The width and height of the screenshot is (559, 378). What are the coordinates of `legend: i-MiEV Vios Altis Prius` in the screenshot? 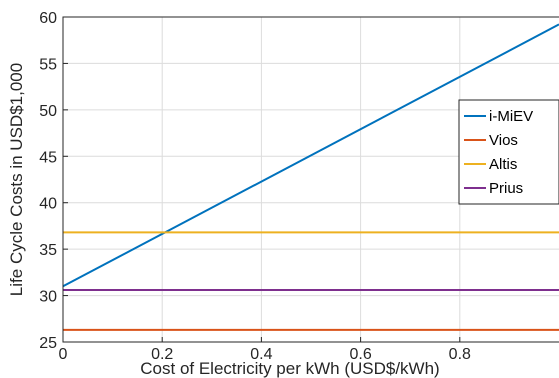 It's located at (508, 152).